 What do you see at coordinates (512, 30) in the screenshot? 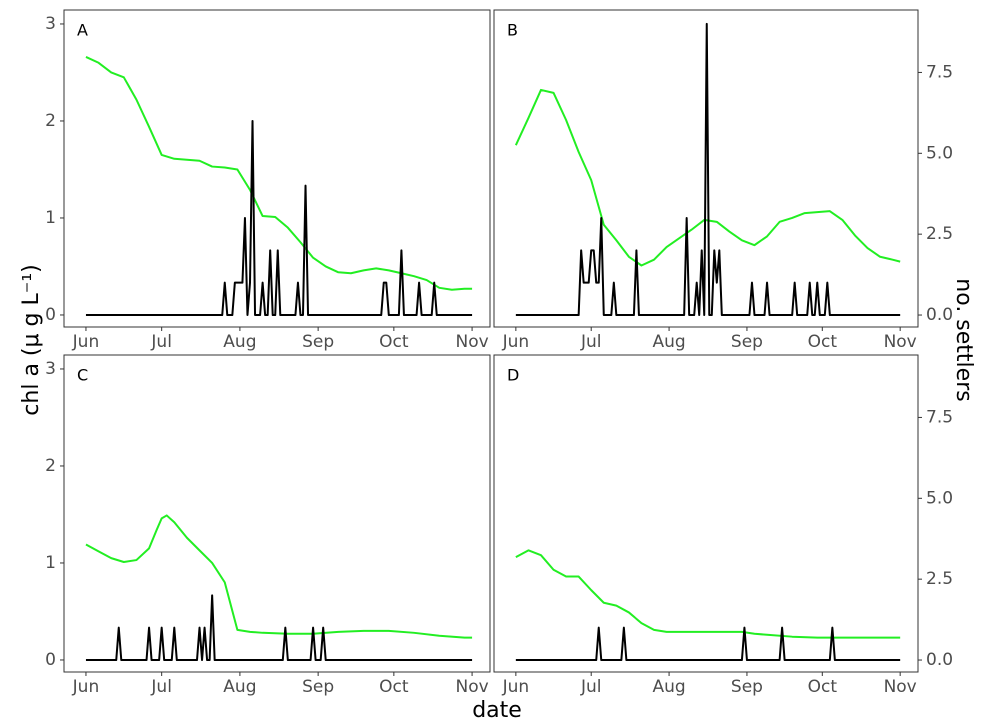
I see `panel-label: B` at bounding box center [512, 30].